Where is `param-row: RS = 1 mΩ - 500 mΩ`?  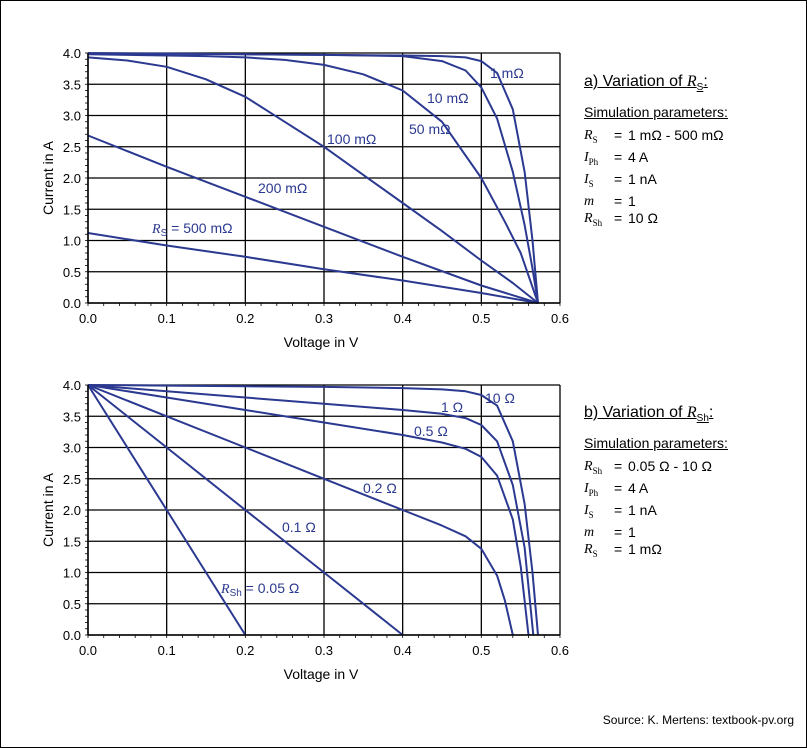 param-row: RS = 1 mΩ - 500 mΩ is located at coordinates (656, 138).